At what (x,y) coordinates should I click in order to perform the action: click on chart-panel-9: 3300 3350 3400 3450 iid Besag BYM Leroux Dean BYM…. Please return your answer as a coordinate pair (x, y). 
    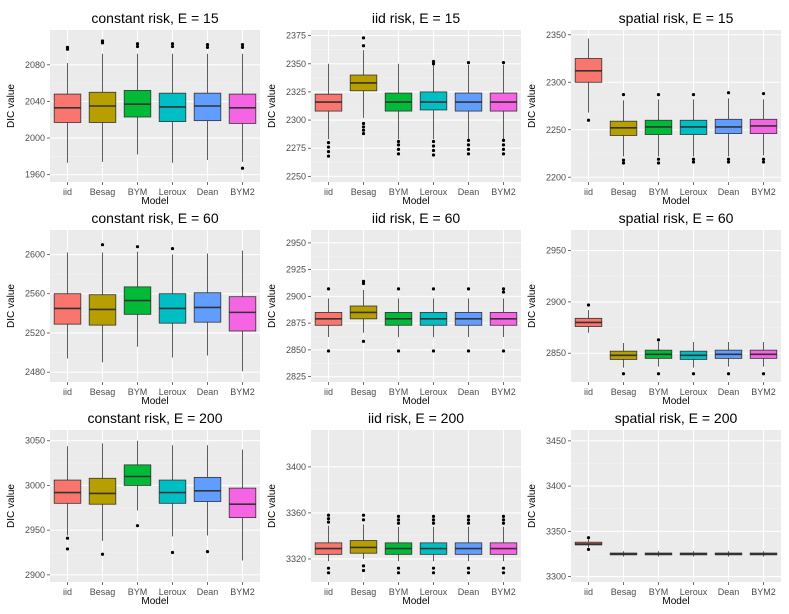
    Looking at the image, I should click on (654, 508).